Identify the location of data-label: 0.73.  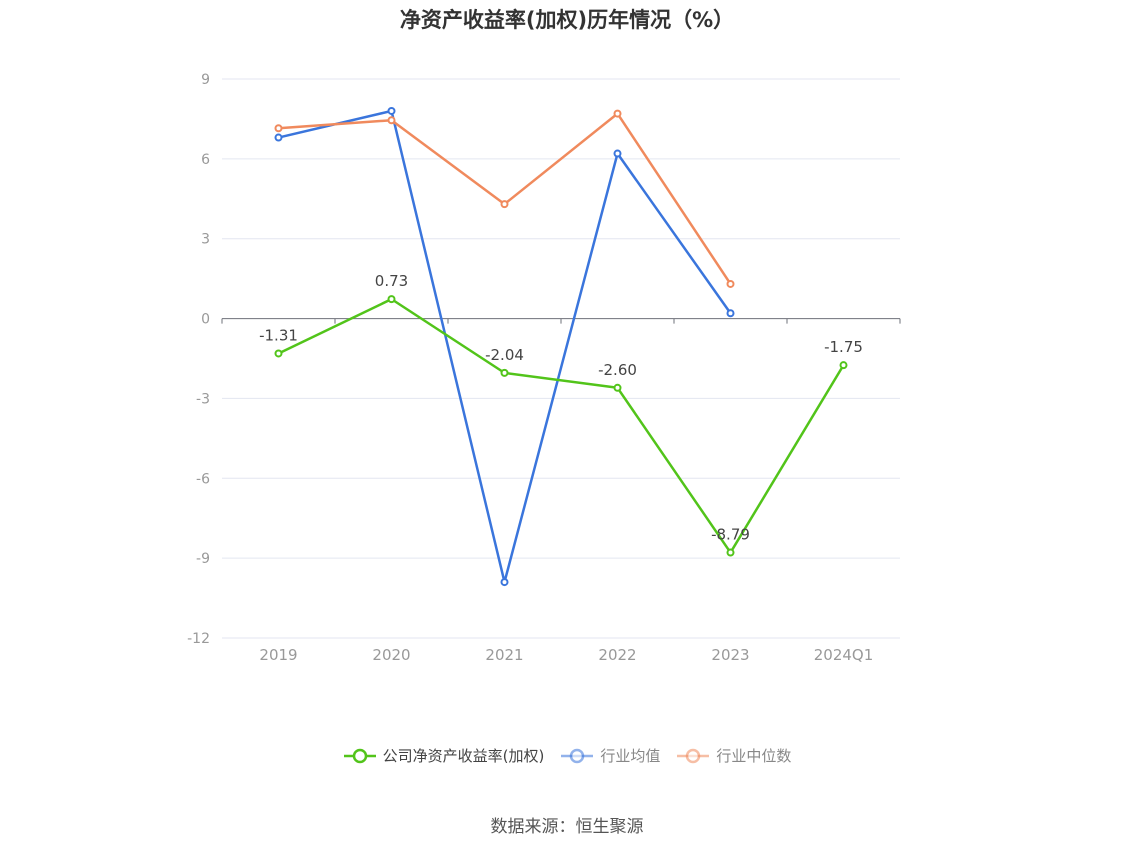
(391, 281).